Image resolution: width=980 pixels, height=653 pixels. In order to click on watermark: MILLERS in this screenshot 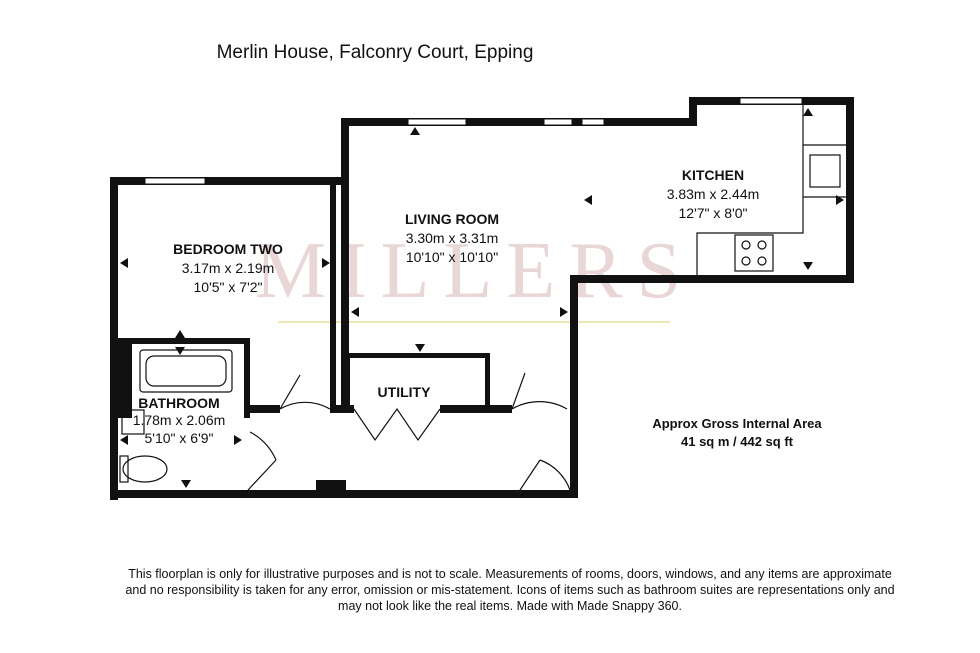, I will do `click(475, 271)`.